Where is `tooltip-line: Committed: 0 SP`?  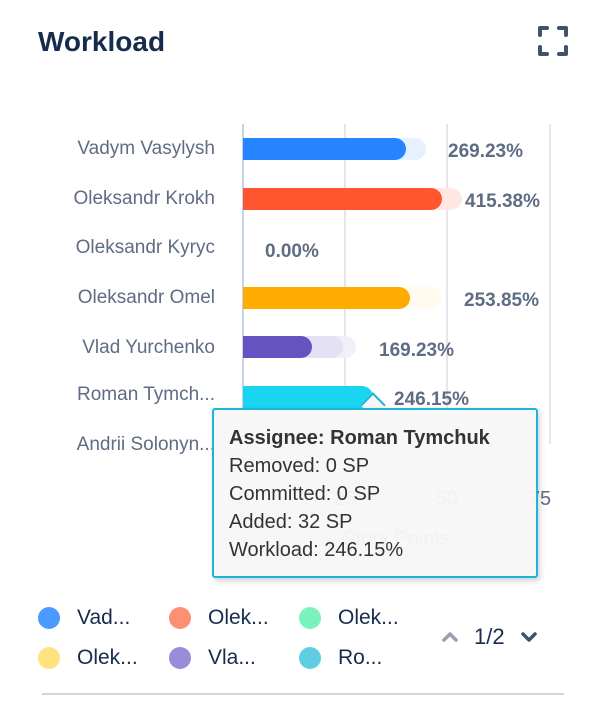 tooltip-line: Committed: 0 SP is located at coordinates (305, 494).